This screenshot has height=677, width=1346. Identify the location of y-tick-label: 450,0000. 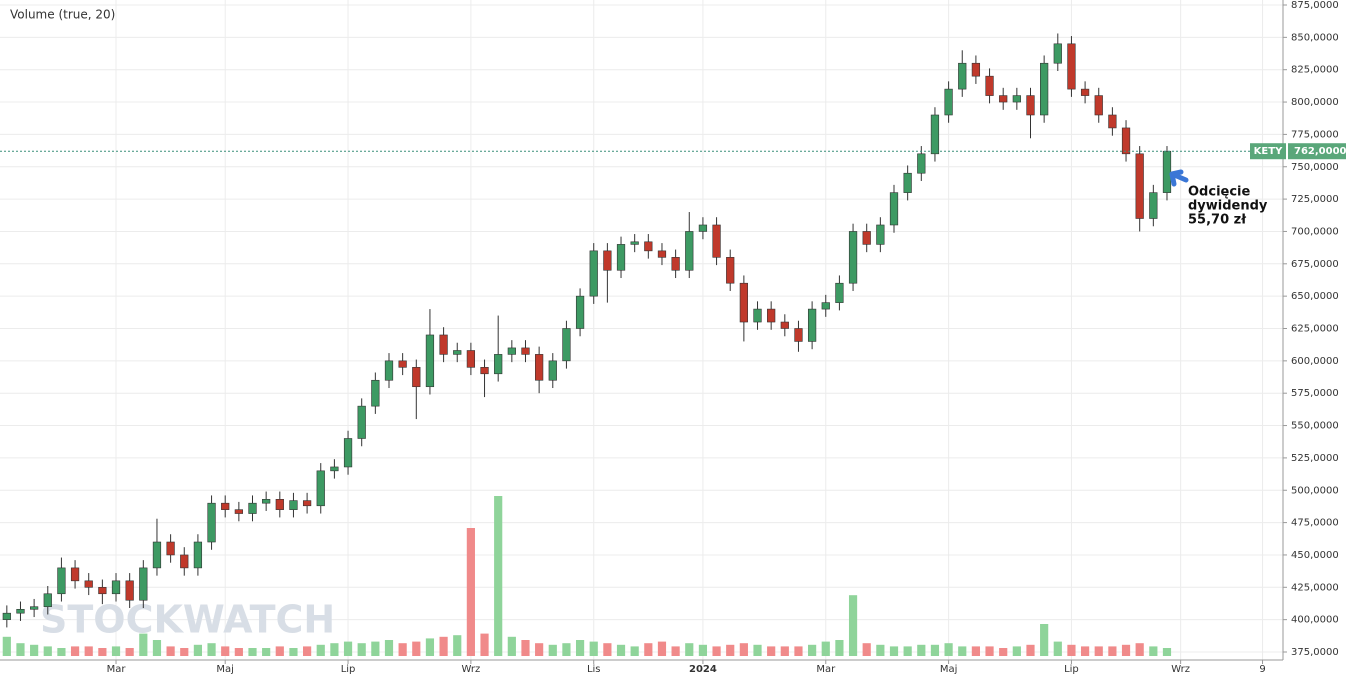
(1315, 555).